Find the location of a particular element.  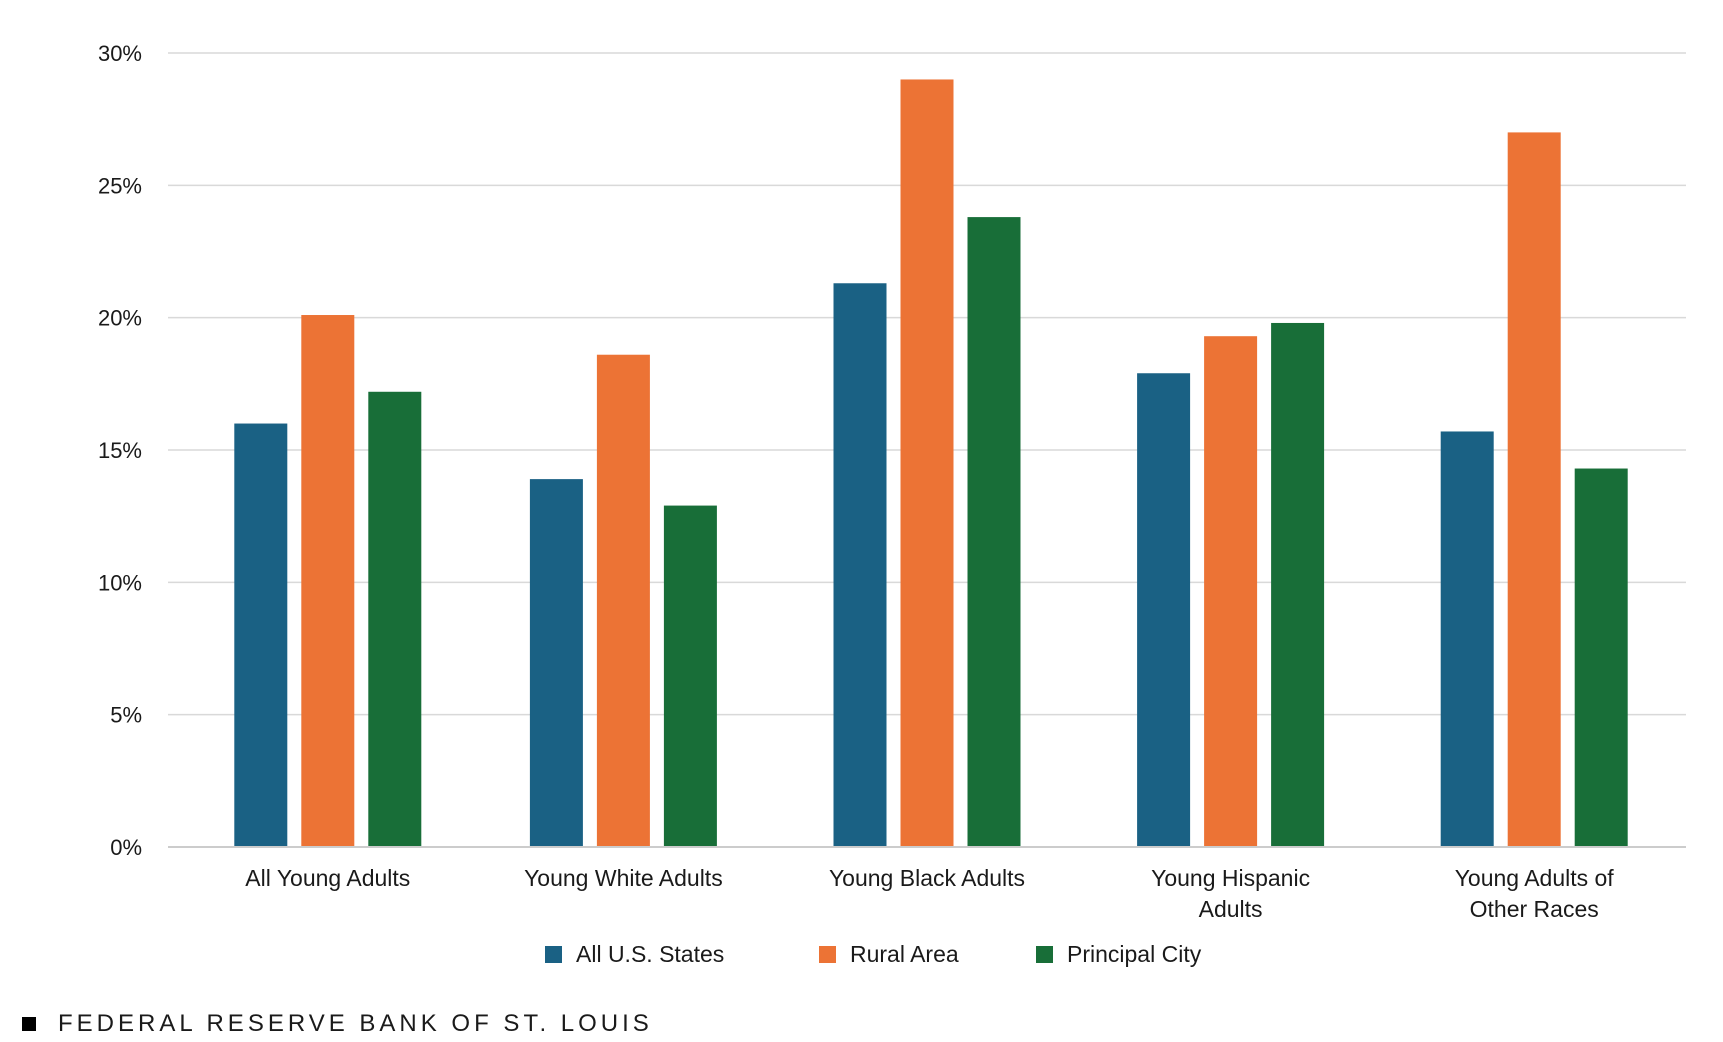

y-tick-label: 30% is located at coordinates (120, 53).